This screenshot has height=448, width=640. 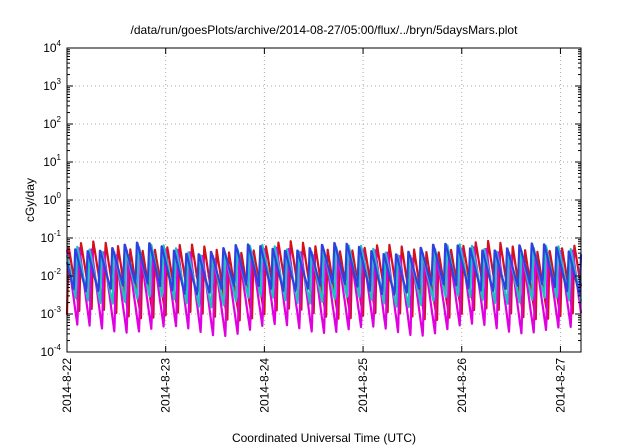 I want to click on y-tick-label: 10⁻¹, so click(x=51, y=237).